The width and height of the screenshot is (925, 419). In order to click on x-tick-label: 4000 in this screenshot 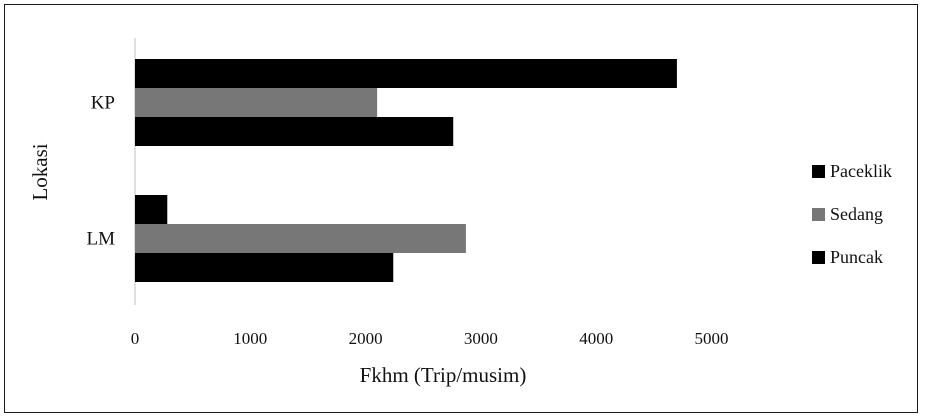, I will do `click(596, 338)`.